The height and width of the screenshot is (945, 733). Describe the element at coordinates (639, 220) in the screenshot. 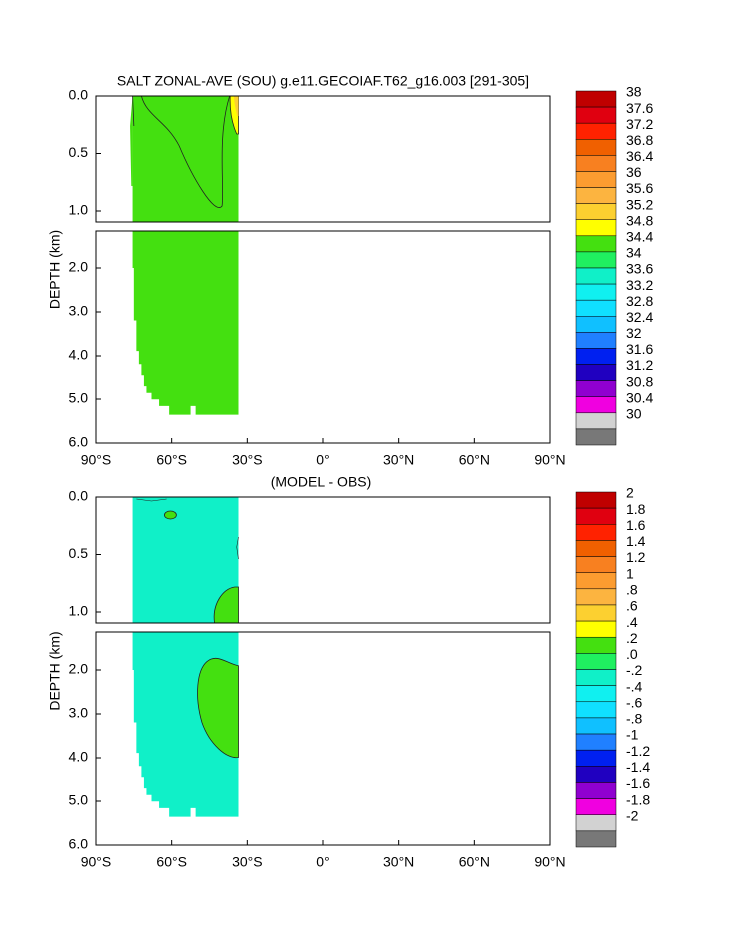

I see `colorbar-label: 34.8` at that location.